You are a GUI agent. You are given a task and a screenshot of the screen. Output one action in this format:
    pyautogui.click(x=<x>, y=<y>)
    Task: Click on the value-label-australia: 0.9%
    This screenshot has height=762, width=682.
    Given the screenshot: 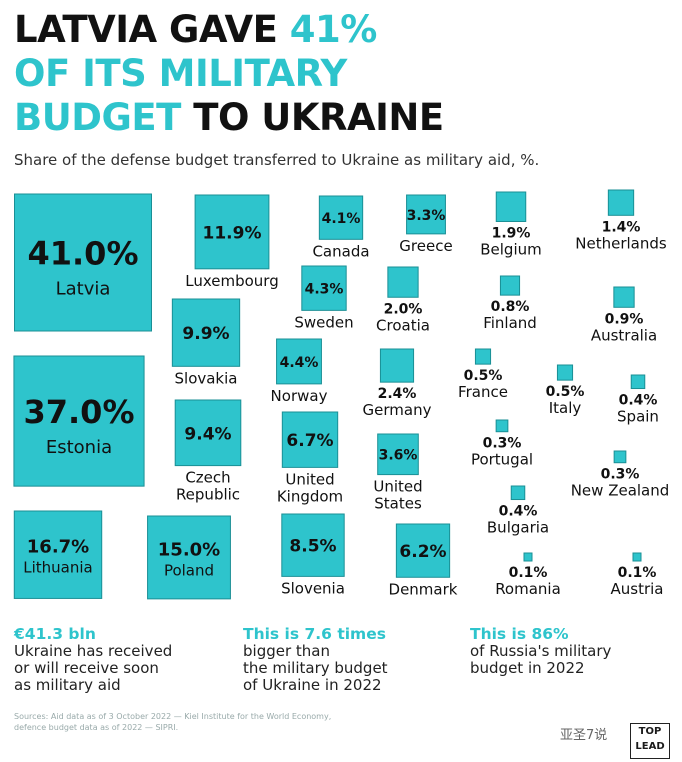 What is the action you would take?
    pyautogui.click(x=624, y=319)
    